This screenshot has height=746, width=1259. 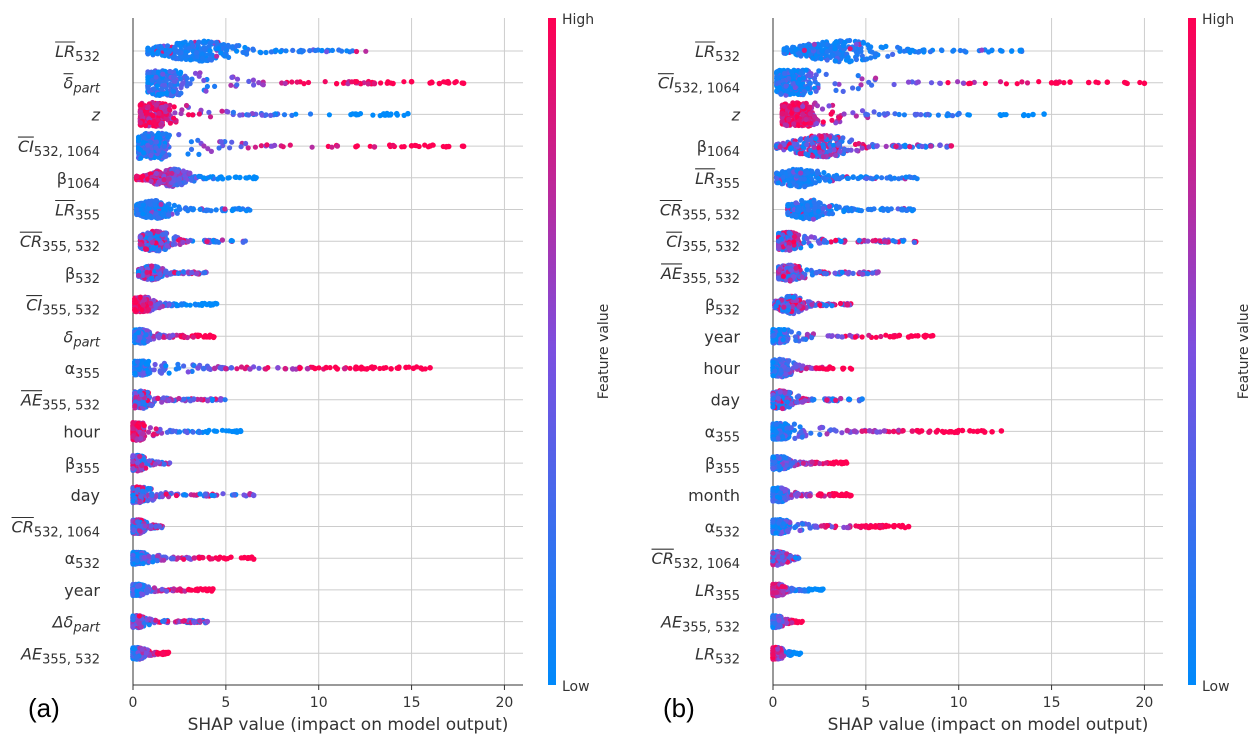 I want to click on feature-label-base: δ, so click(x=69, y=336).